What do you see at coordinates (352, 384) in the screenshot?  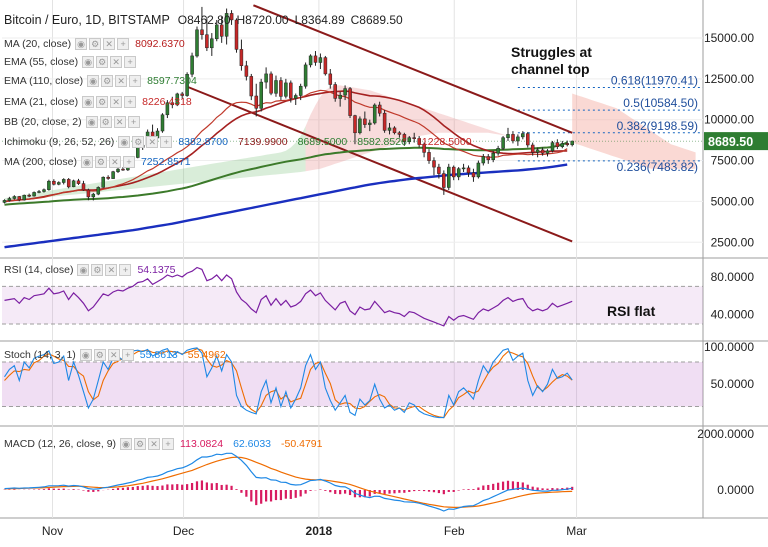 I see `stoch-band` at bounding box center [352, 384].